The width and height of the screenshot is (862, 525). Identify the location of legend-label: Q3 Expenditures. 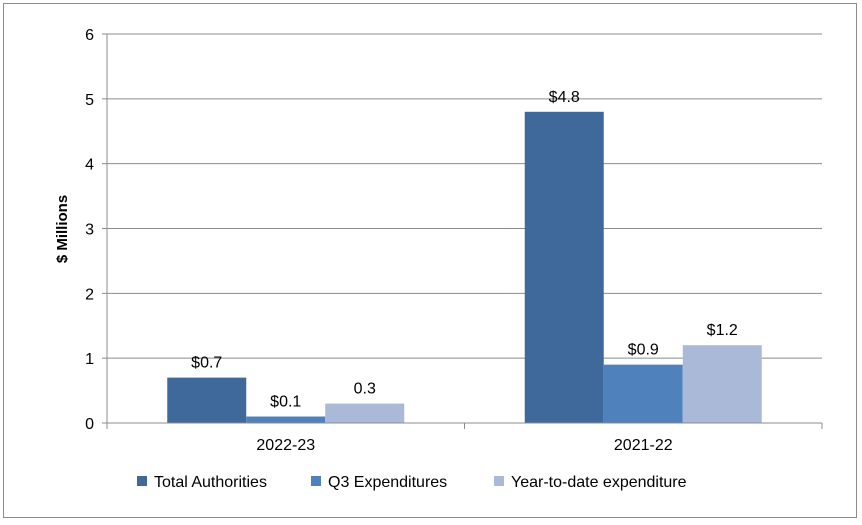
(387, 482).